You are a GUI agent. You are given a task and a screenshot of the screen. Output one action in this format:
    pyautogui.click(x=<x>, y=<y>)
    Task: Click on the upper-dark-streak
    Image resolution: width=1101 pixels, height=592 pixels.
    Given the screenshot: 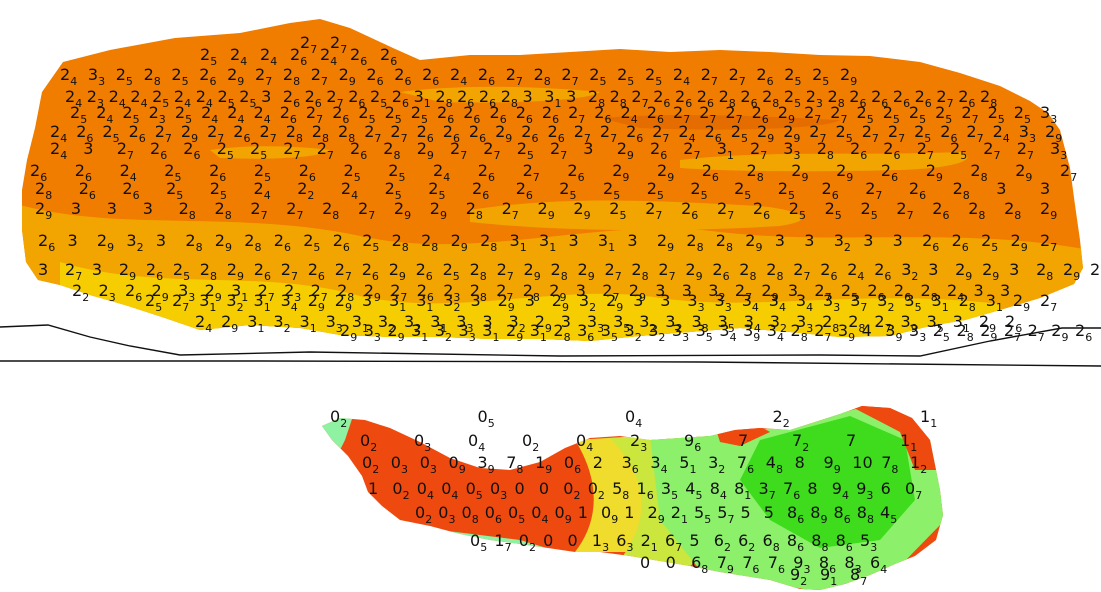 What is the action you would take?
    pyautogui.click(x=720, y=122)
    